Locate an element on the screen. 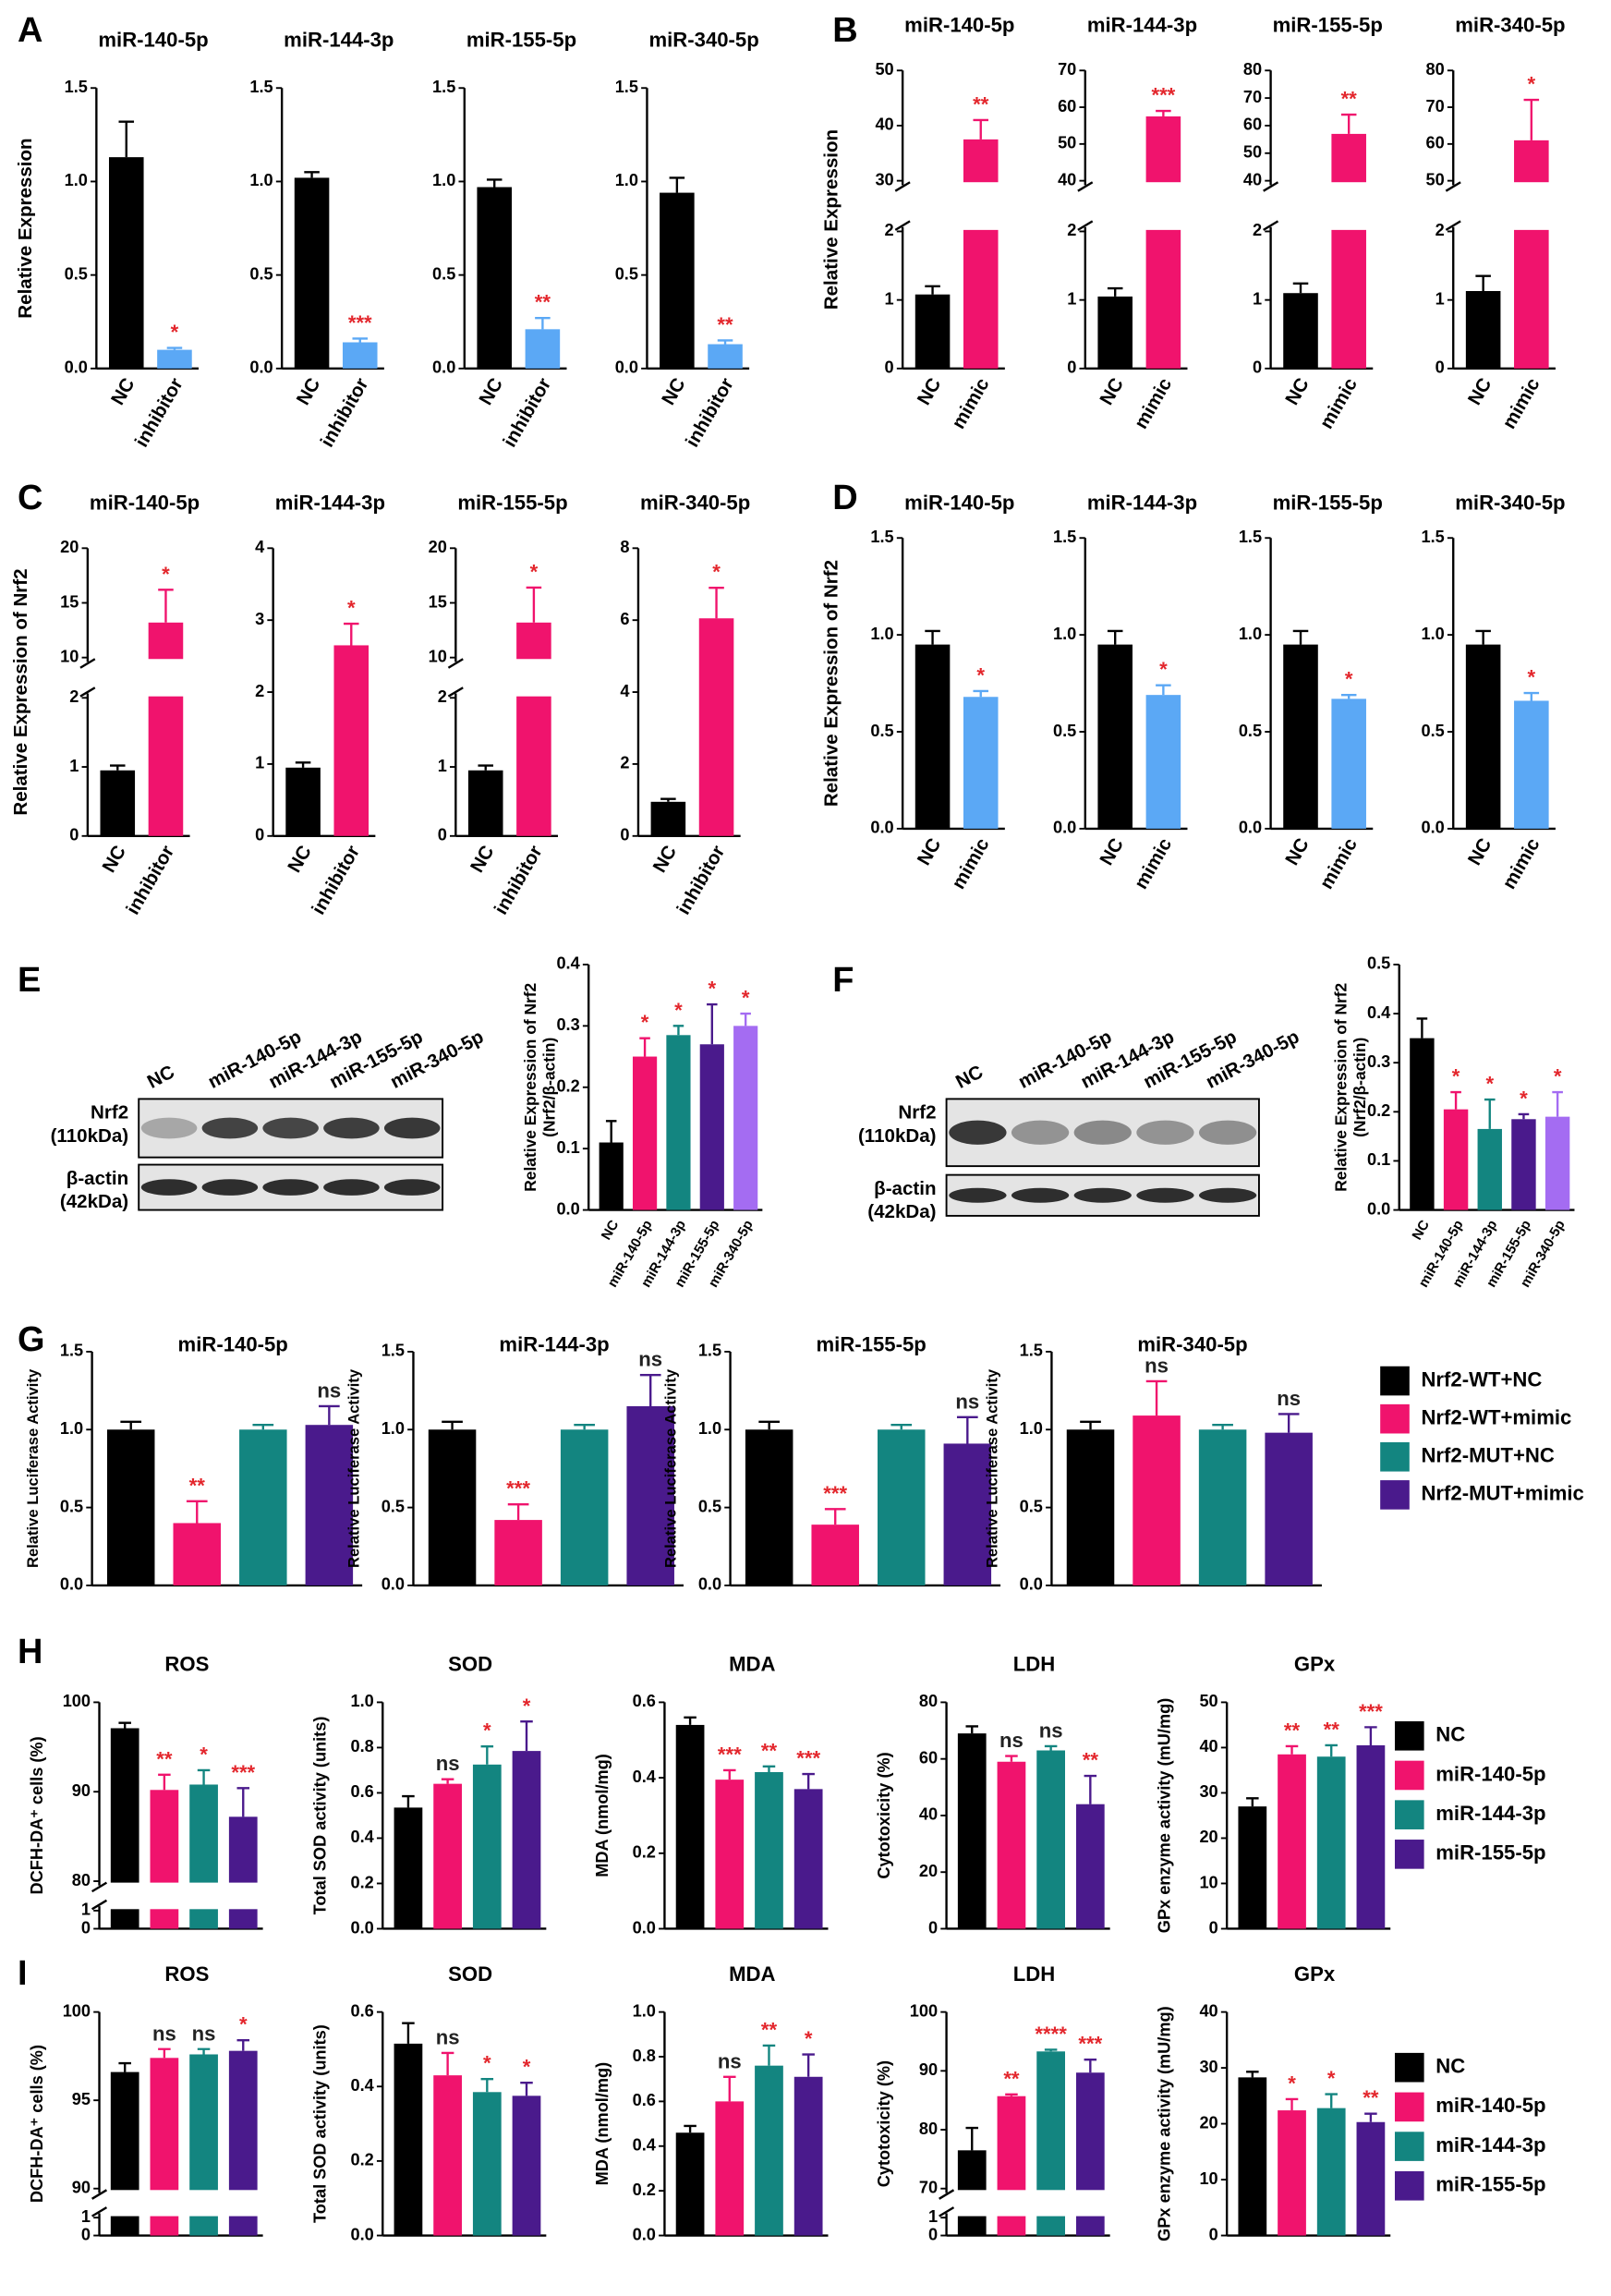 The height and width of the screenshot is (2296, 1611). y-tick-label: 60 is located at coordinates (928, 1757).